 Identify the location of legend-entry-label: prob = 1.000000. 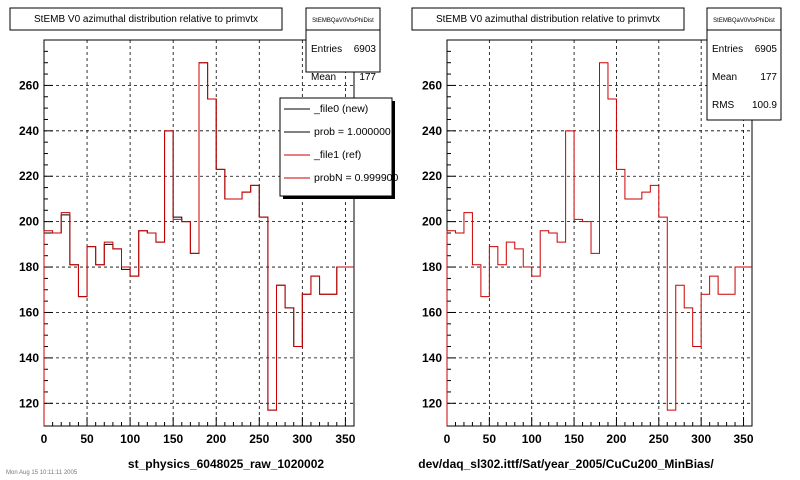
(352, 132).